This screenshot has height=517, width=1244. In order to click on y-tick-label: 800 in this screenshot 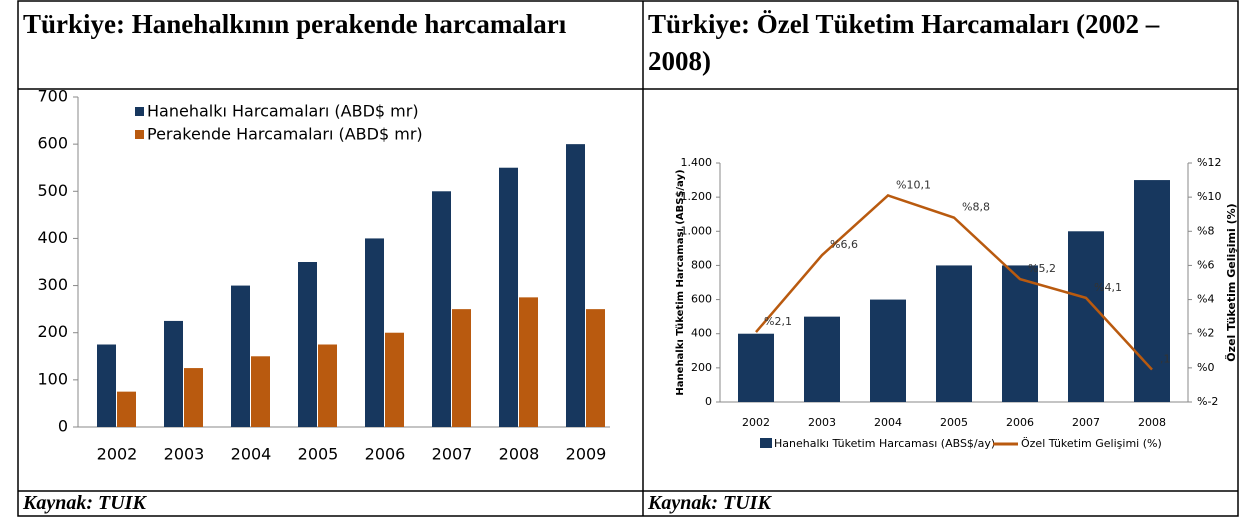, I will do `click(701, 264)`.